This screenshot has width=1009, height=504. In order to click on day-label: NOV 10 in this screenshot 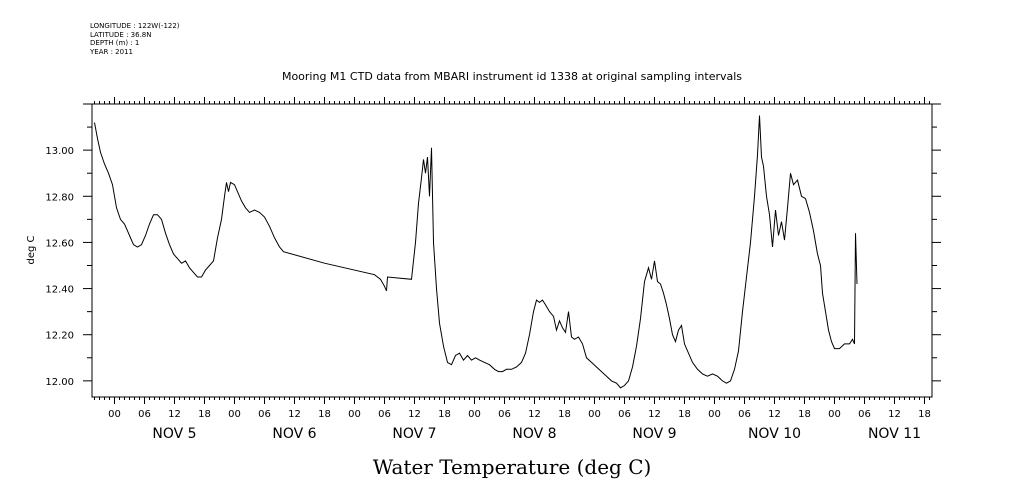, I will do `click(774, 434)`.